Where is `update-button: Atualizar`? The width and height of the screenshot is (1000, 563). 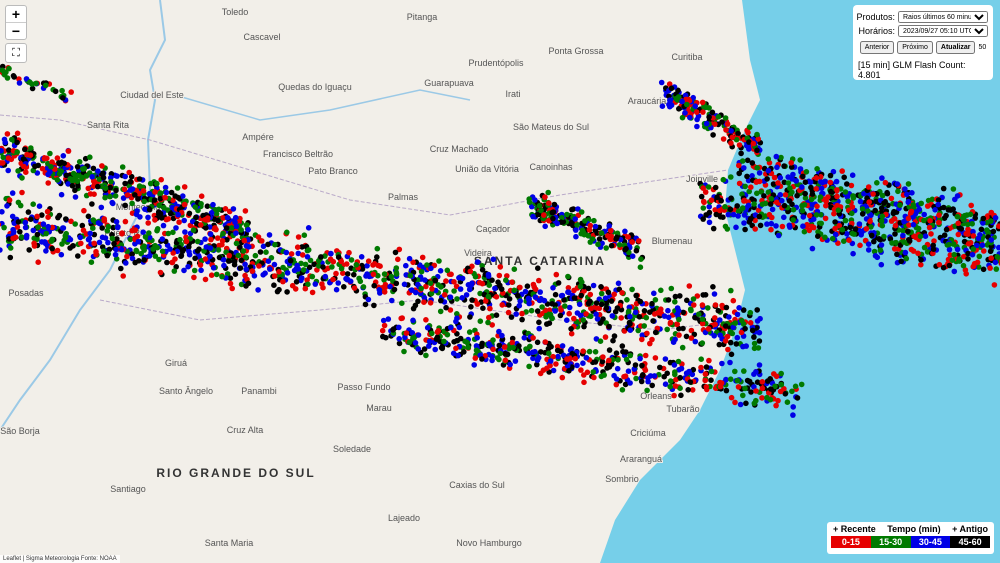
update-button: Atualizar is located at coordinates (955, 47).